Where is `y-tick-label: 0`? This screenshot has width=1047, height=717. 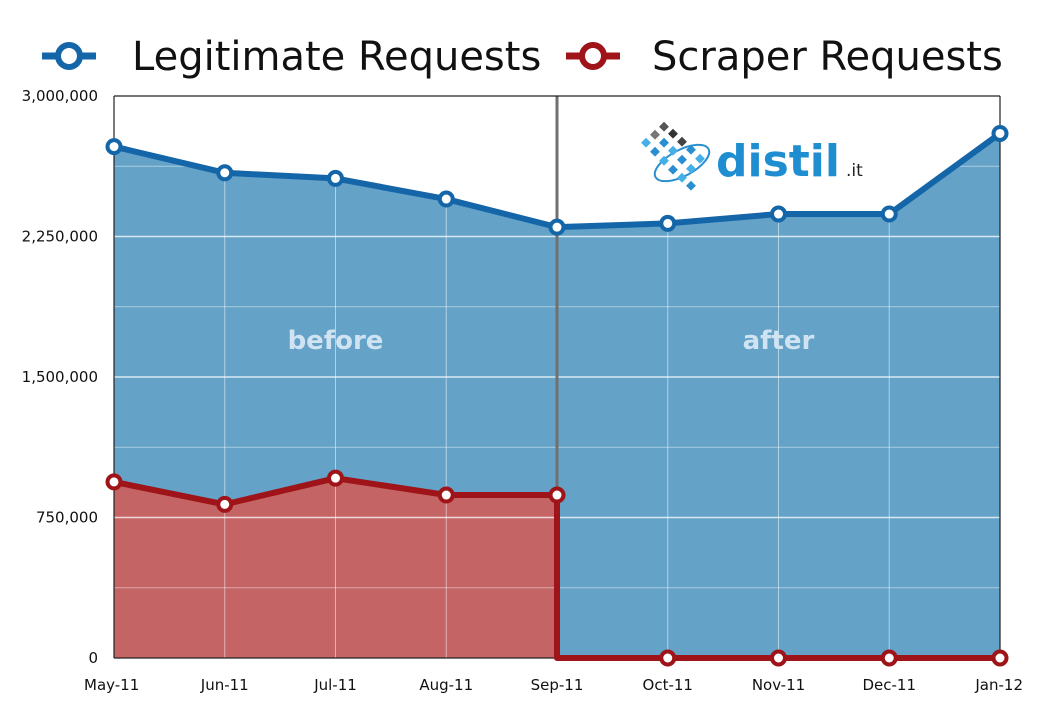 y-tick-label: 0 is located at coordinates (93, 658).